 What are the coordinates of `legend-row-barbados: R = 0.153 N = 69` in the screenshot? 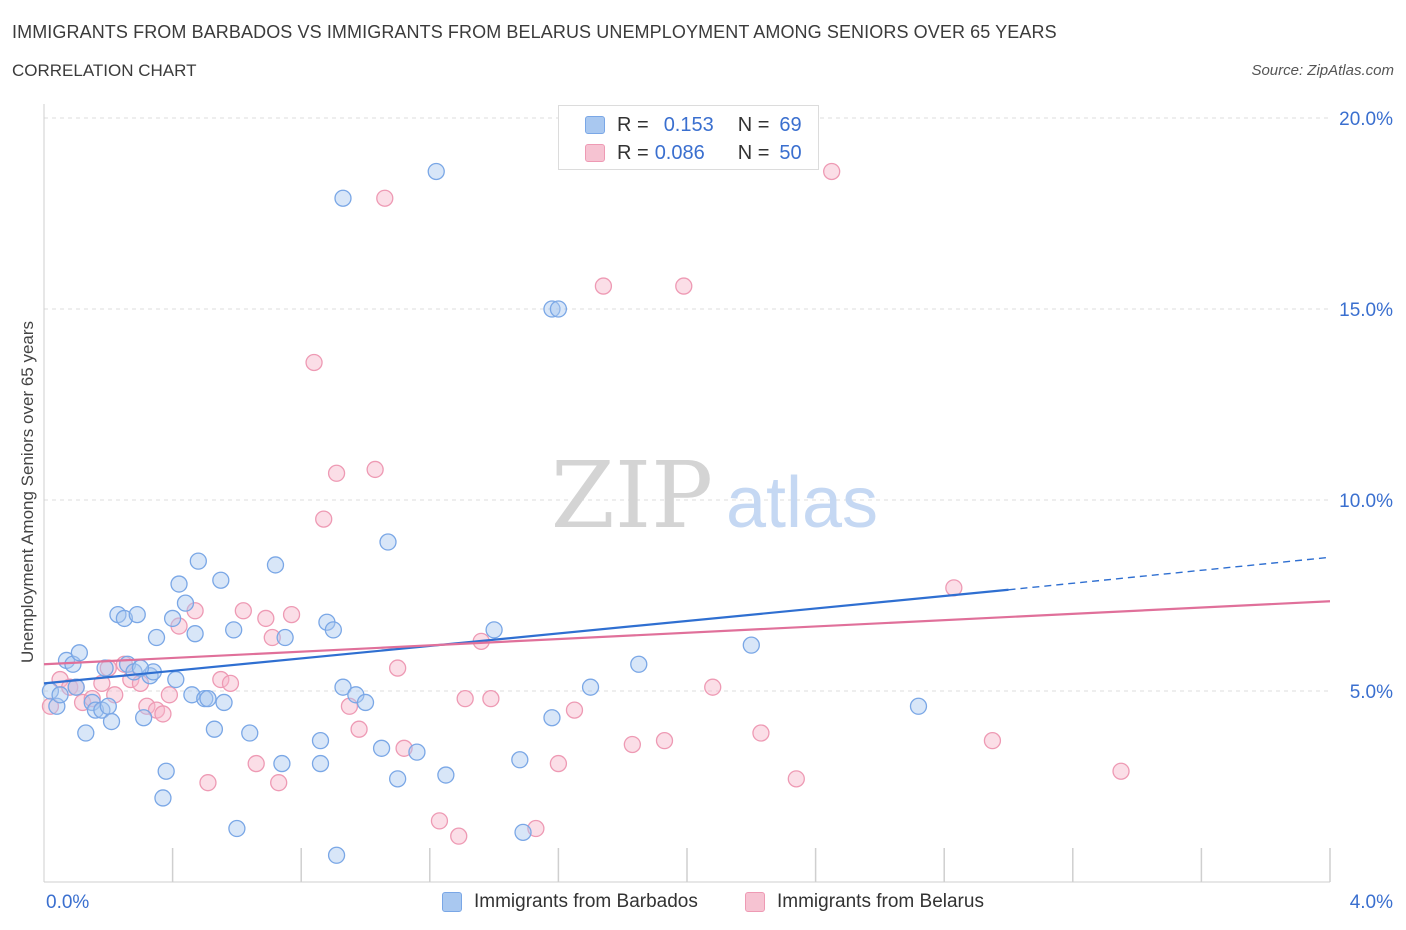 It's located at (693, 125).